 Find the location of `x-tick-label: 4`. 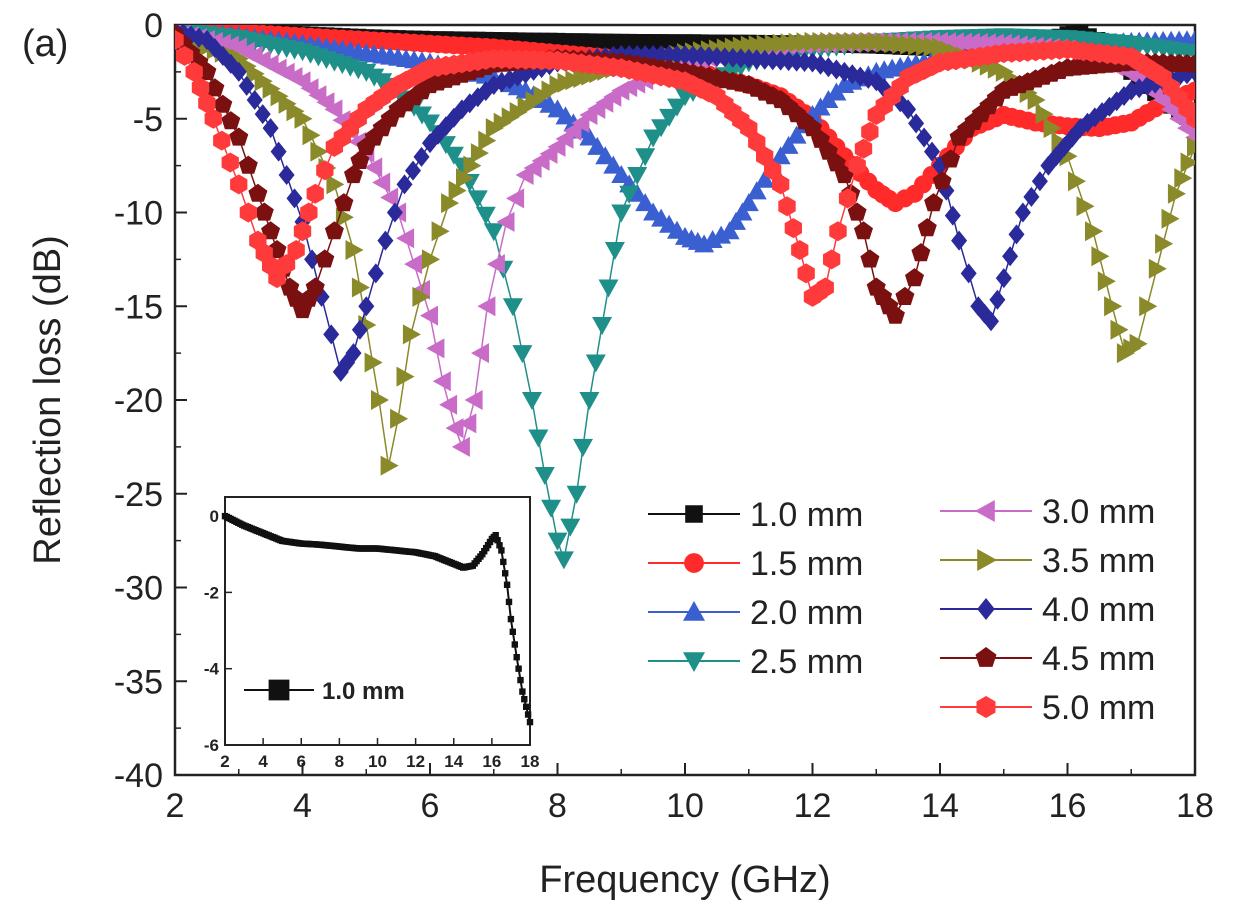

x-tick-label: 4 is located at coordinates (302, 806).